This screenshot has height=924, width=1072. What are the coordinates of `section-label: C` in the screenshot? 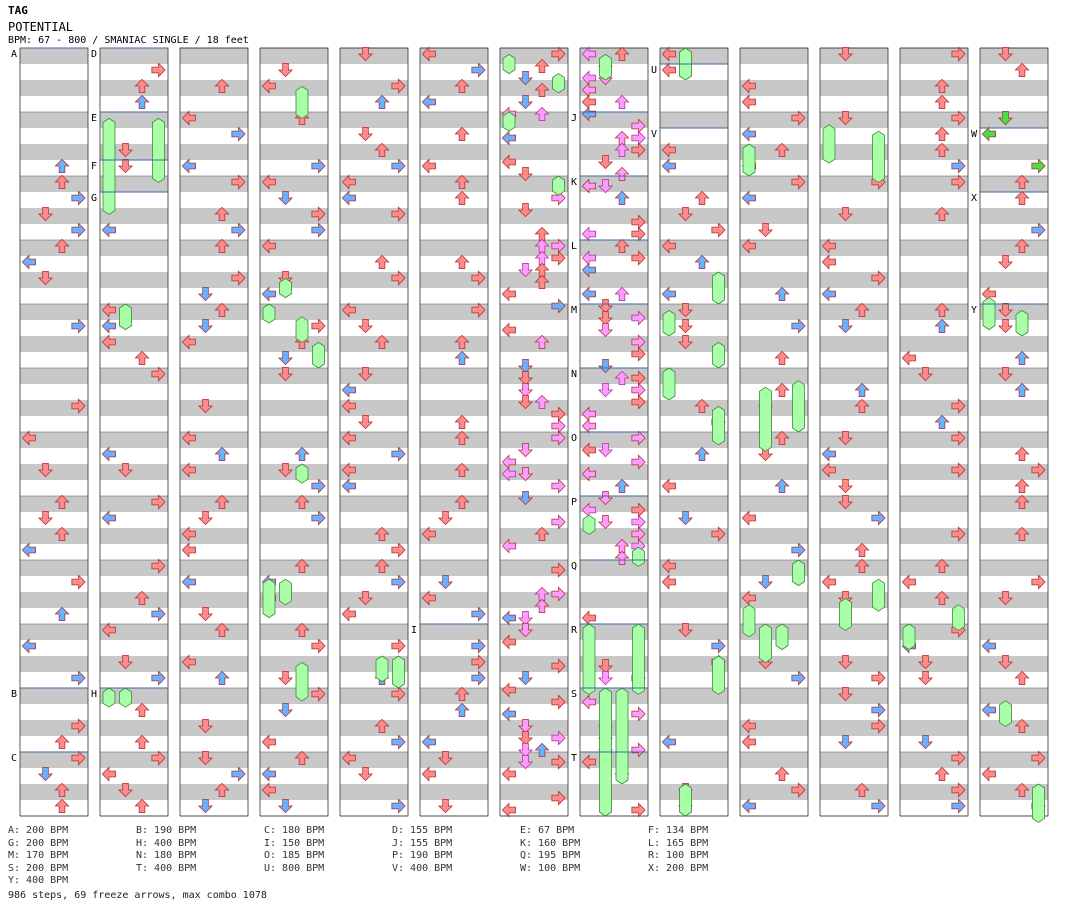 It's located at (14, 758).